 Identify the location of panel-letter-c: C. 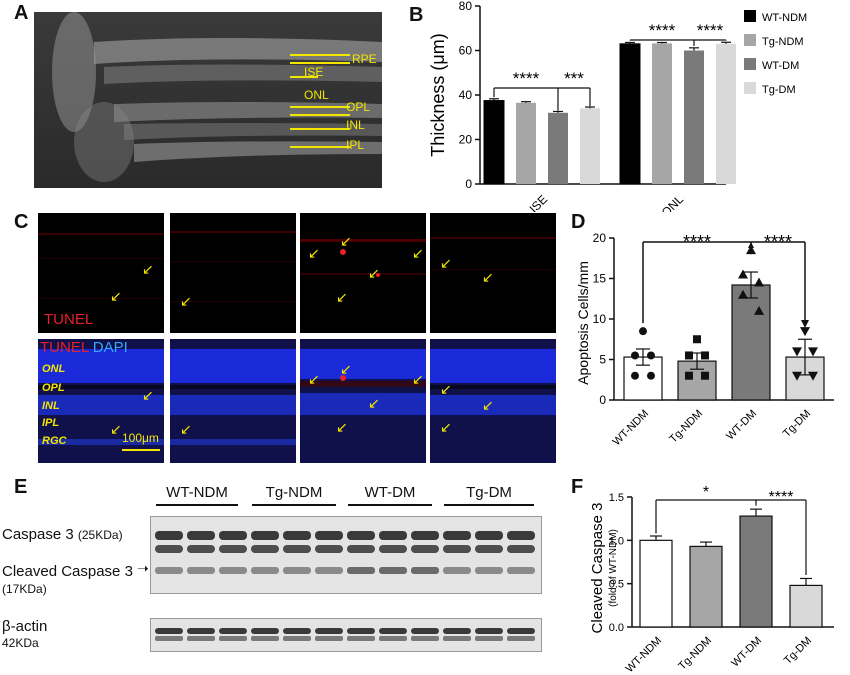
(21, 222).